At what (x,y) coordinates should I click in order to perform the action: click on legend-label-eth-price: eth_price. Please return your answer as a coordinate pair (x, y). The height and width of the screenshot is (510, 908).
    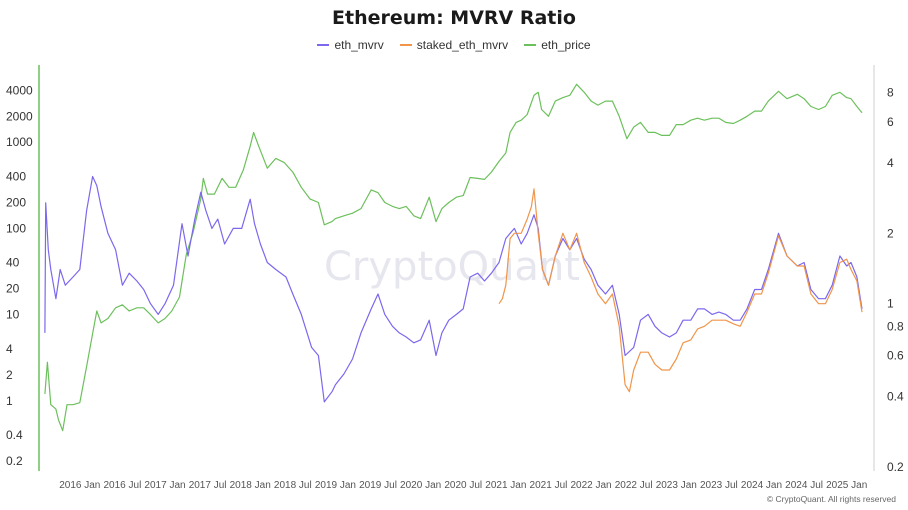
    Looking at the image, I should click on (566, 45).